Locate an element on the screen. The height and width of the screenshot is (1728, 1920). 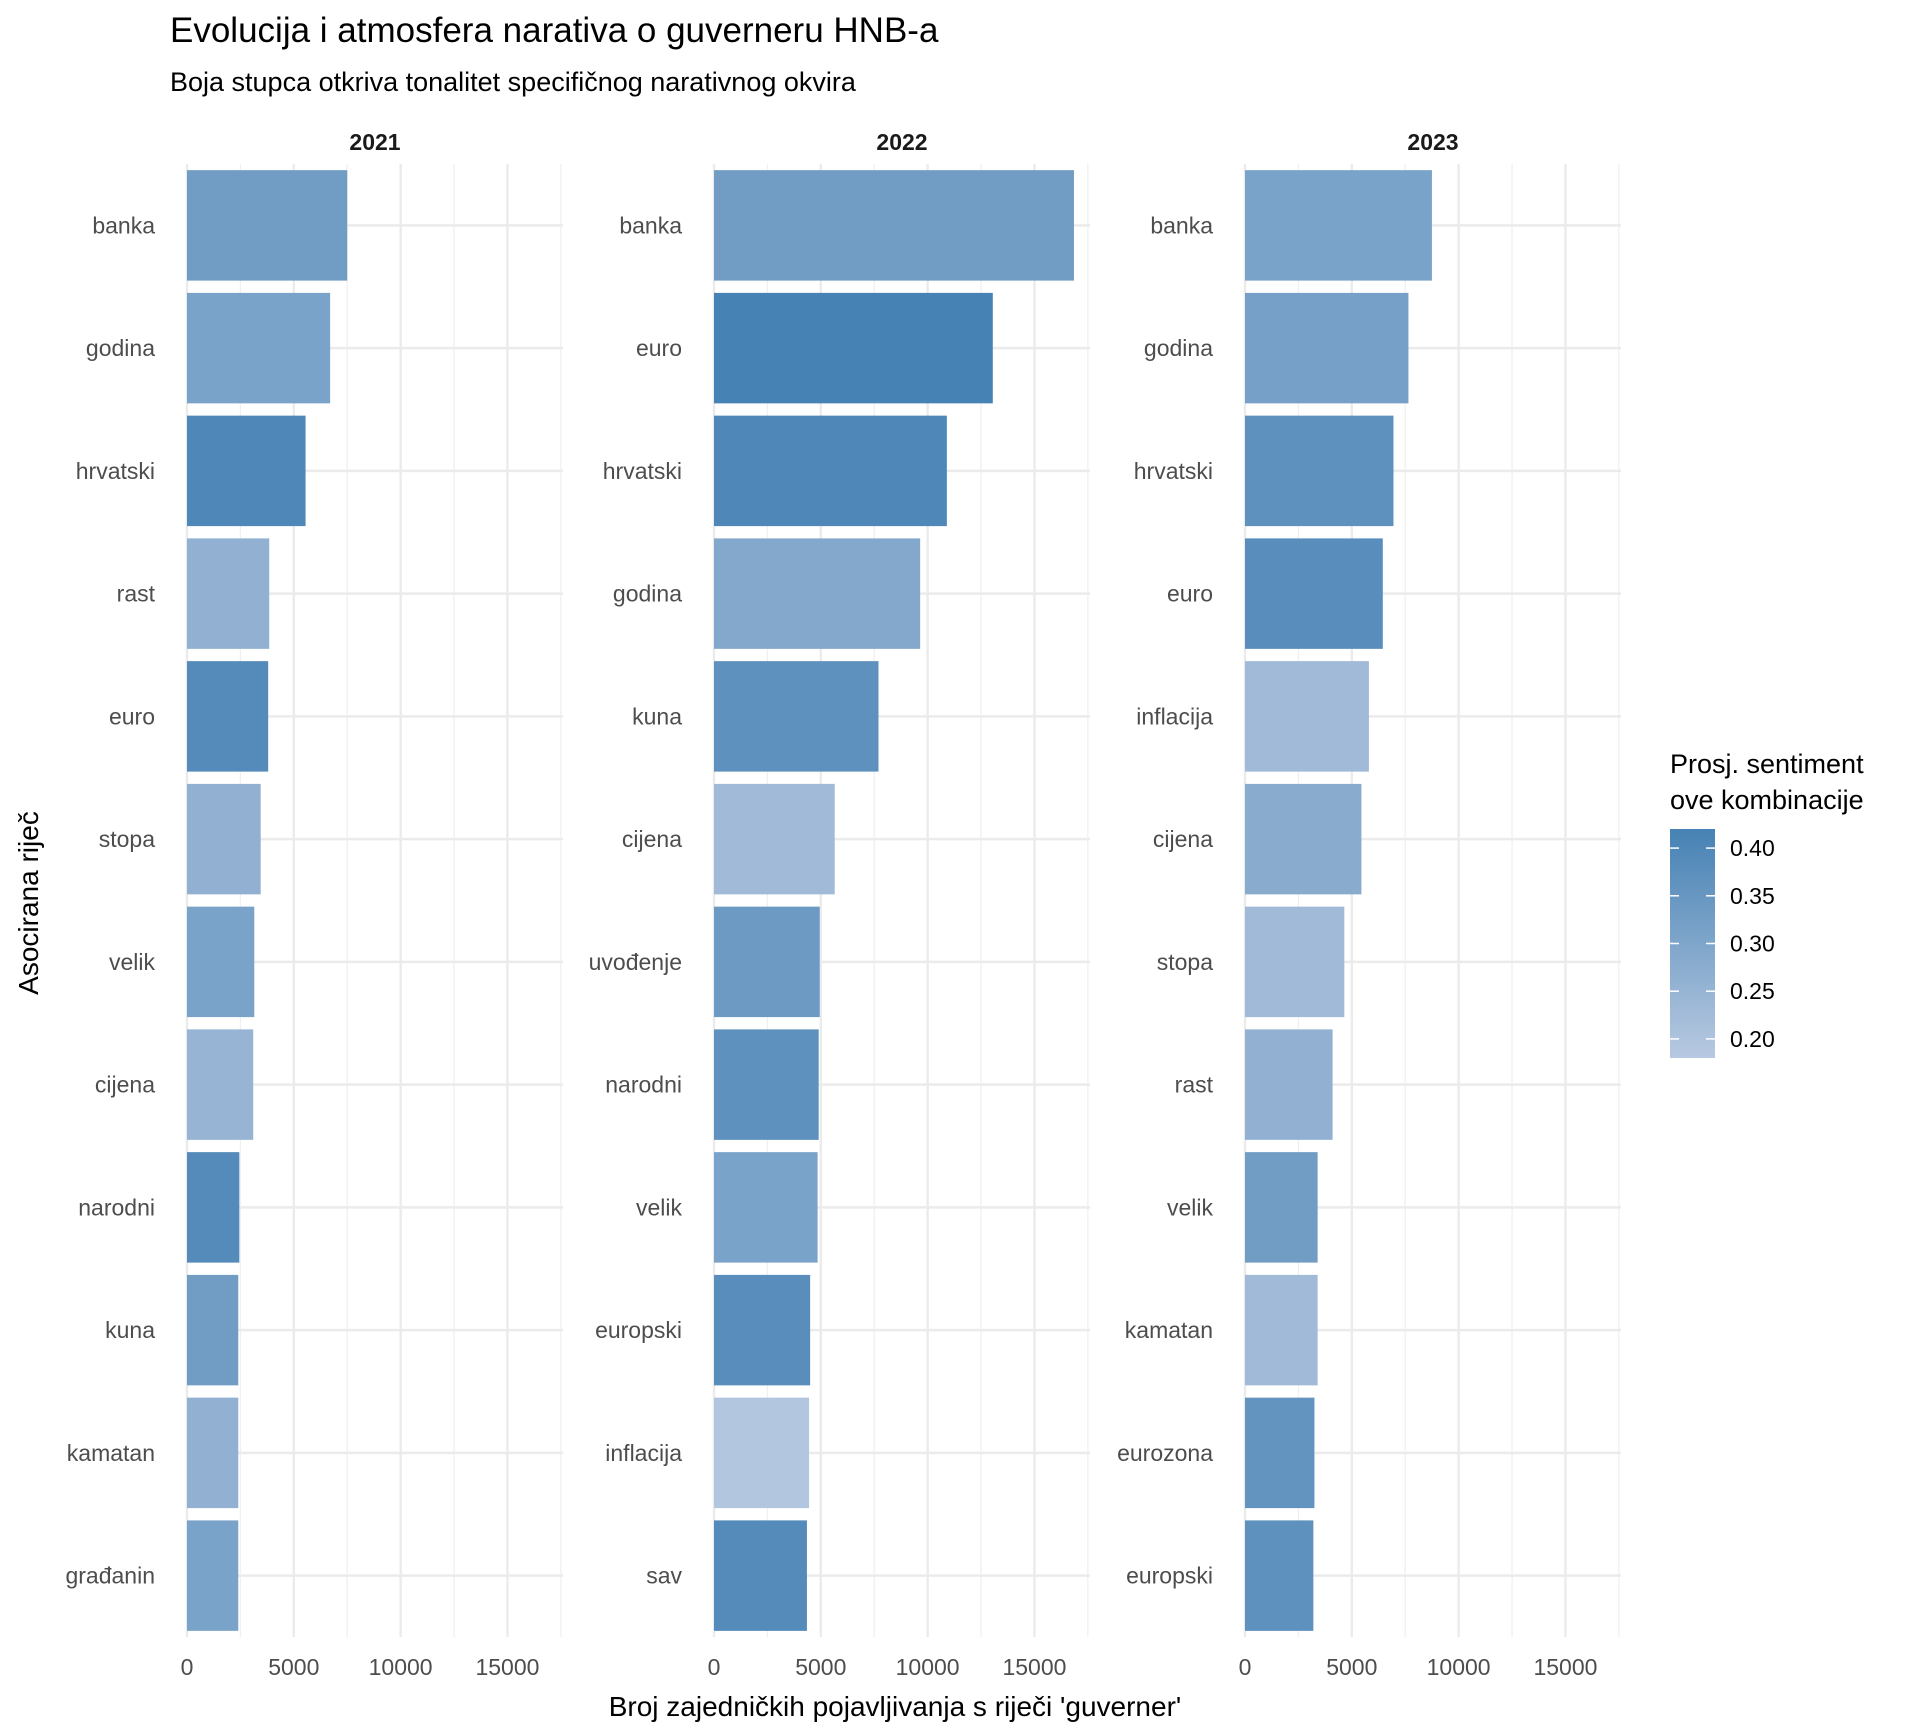
legend-title-line2: ove kombinacije is located at coordinates (1767, 800).